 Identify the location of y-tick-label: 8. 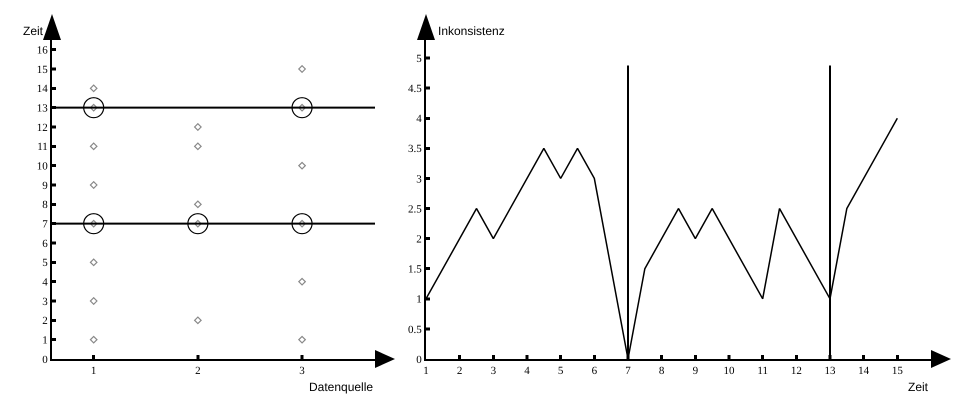
(45, 205).